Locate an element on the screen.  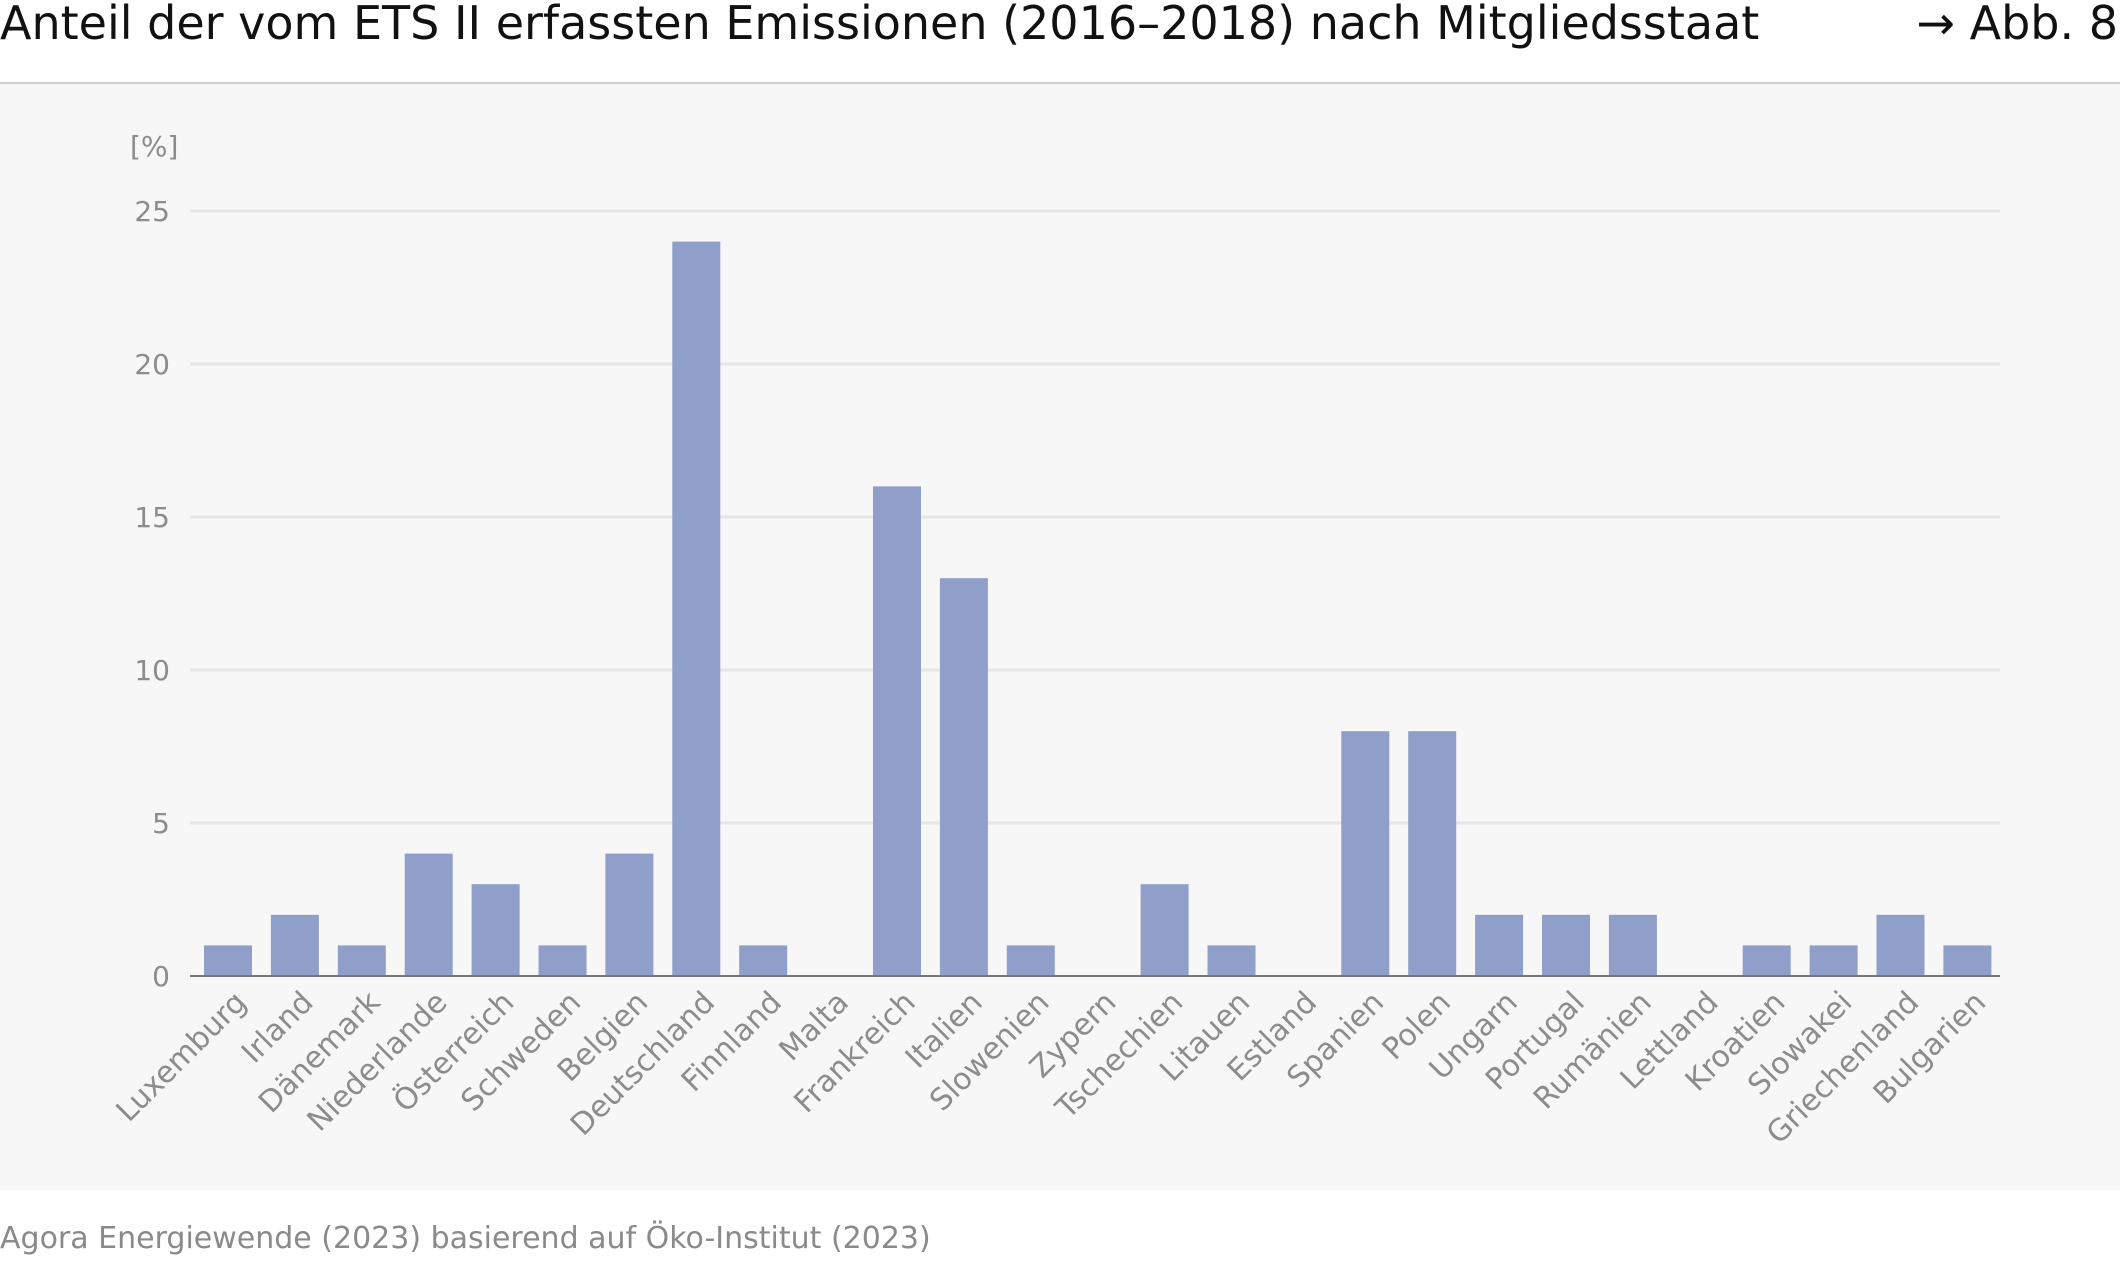
y-tick-label: 20 is located at coordinates (152, 364).